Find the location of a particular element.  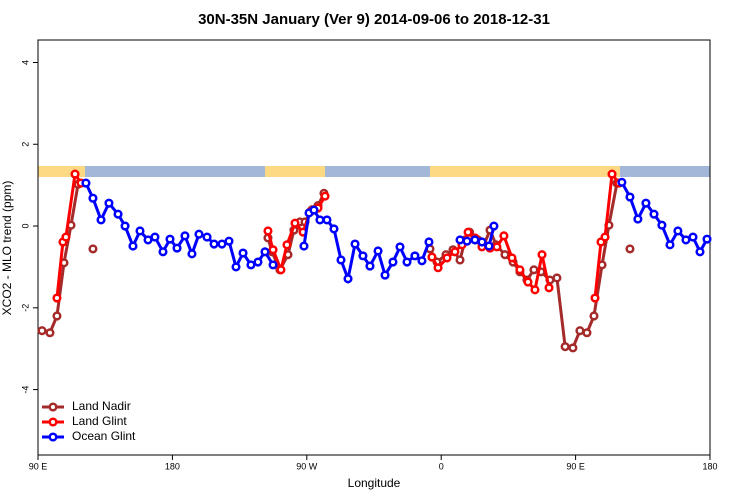

x-tick-label: 180 is located at coordinates (172, 466).